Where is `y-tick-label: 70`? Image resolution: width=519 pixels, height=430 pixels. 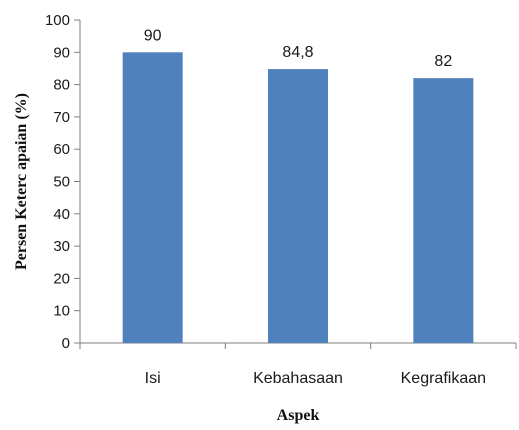
y-tick-label: 70 is located at coordinates (61, 117).